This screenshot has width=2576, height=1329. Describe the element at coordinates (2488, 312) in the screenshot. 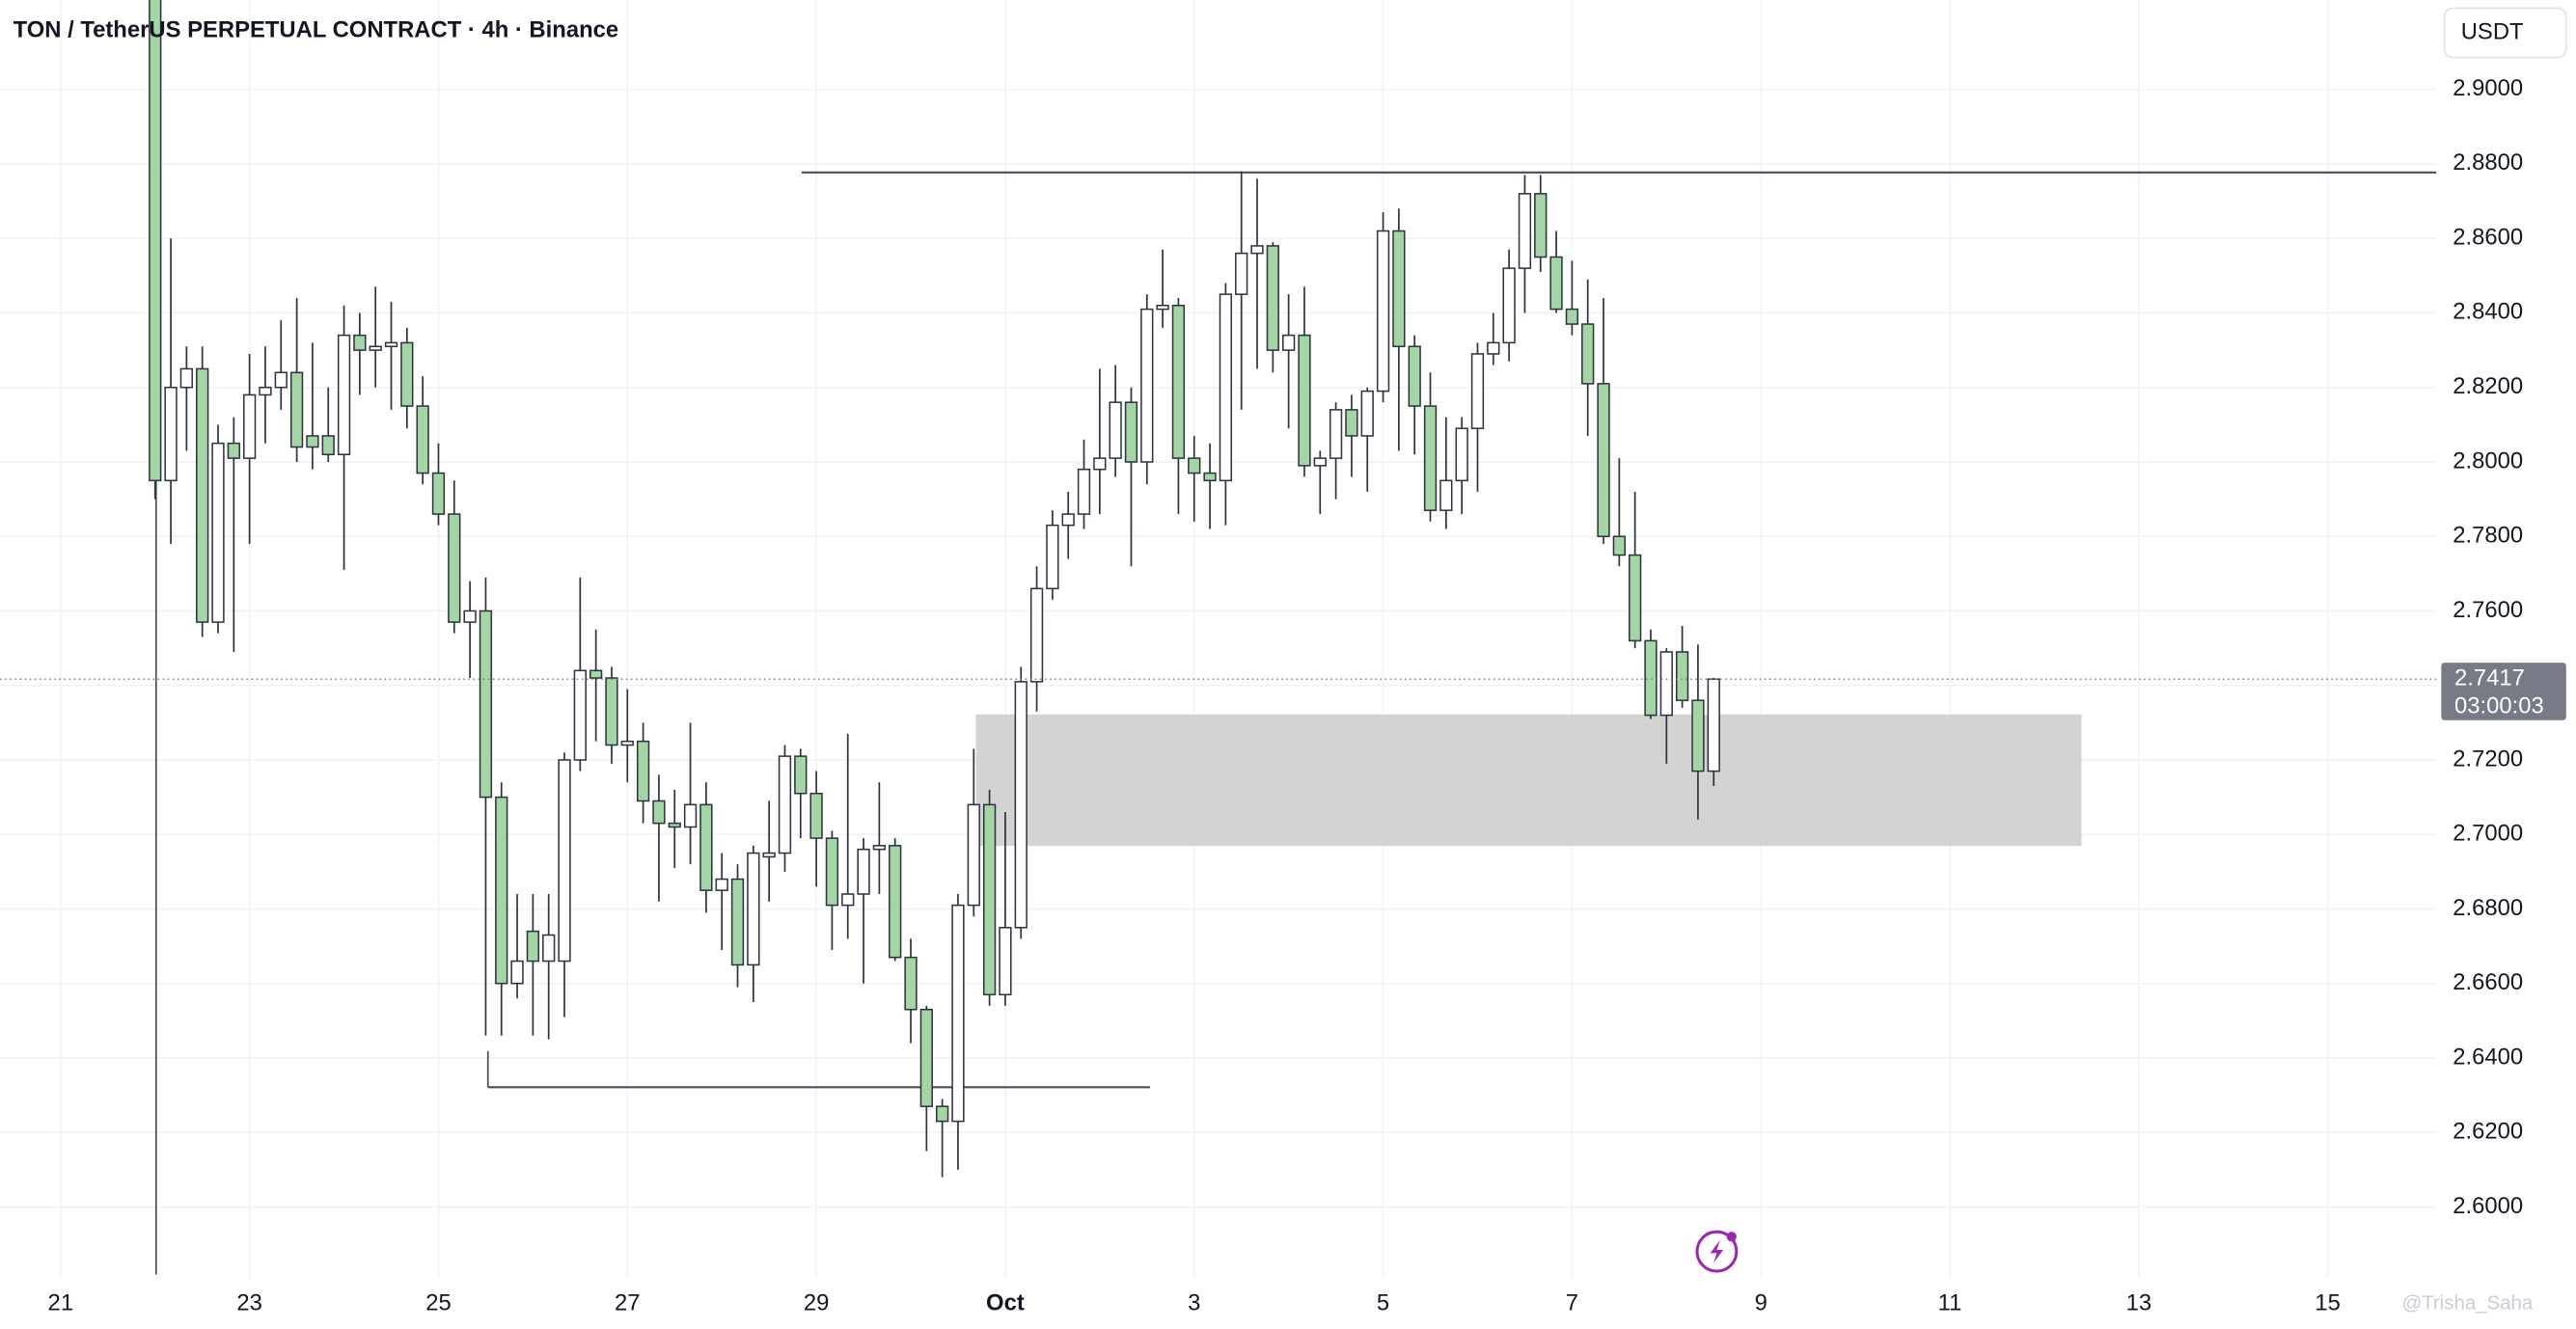

I see `y-tick-label: 2.8400` at that location.